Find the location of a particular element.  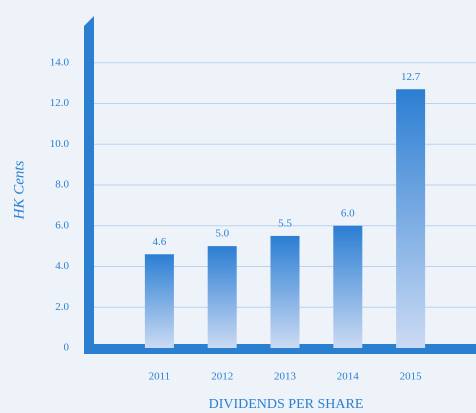

y-tick-label: 4.0 is located at coordinates (62, 266).